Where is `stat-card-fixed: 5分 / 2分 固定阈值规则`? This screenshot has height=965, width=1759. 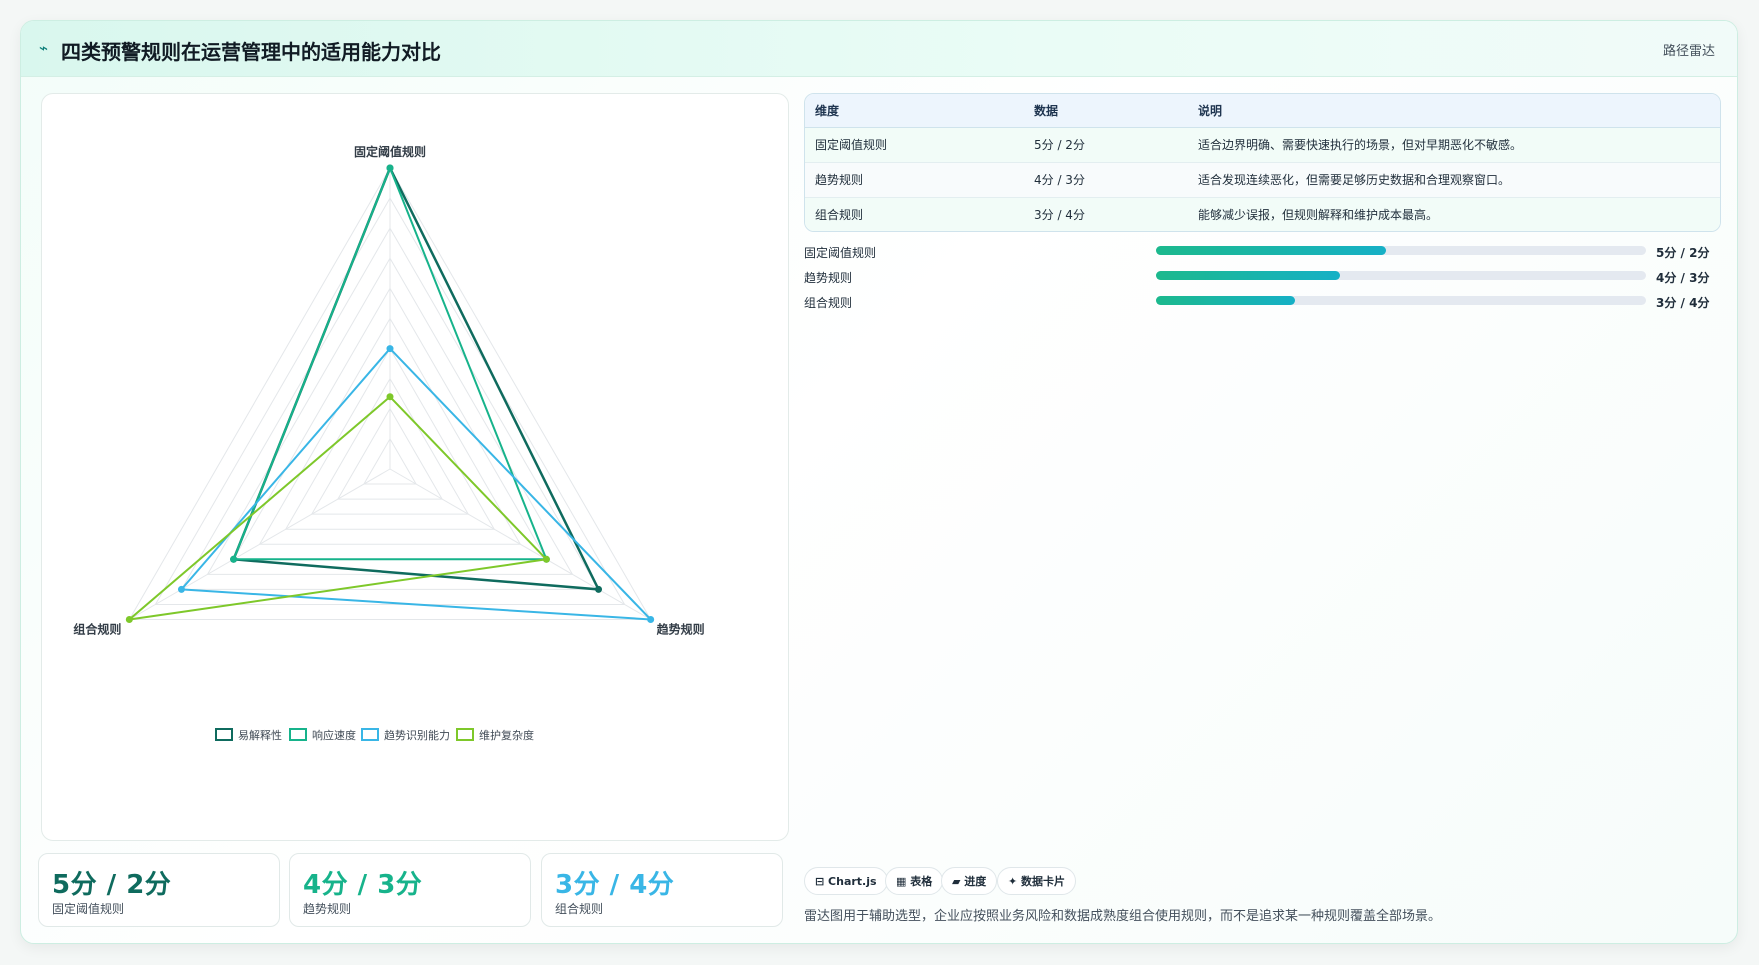
stat-card-fixed: 5分 / 2分 固定阈值规则 is located at coordinates (159, 890).